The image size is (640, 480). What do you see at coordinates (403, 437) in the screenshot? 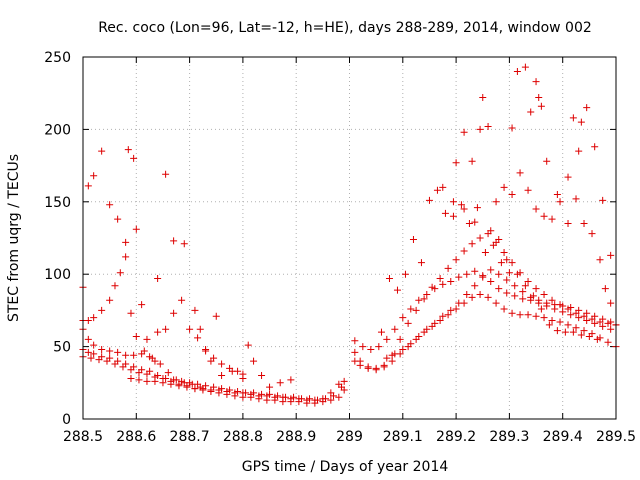
I see `x-tick-label: 289.1` at bounding box center [403, 437].